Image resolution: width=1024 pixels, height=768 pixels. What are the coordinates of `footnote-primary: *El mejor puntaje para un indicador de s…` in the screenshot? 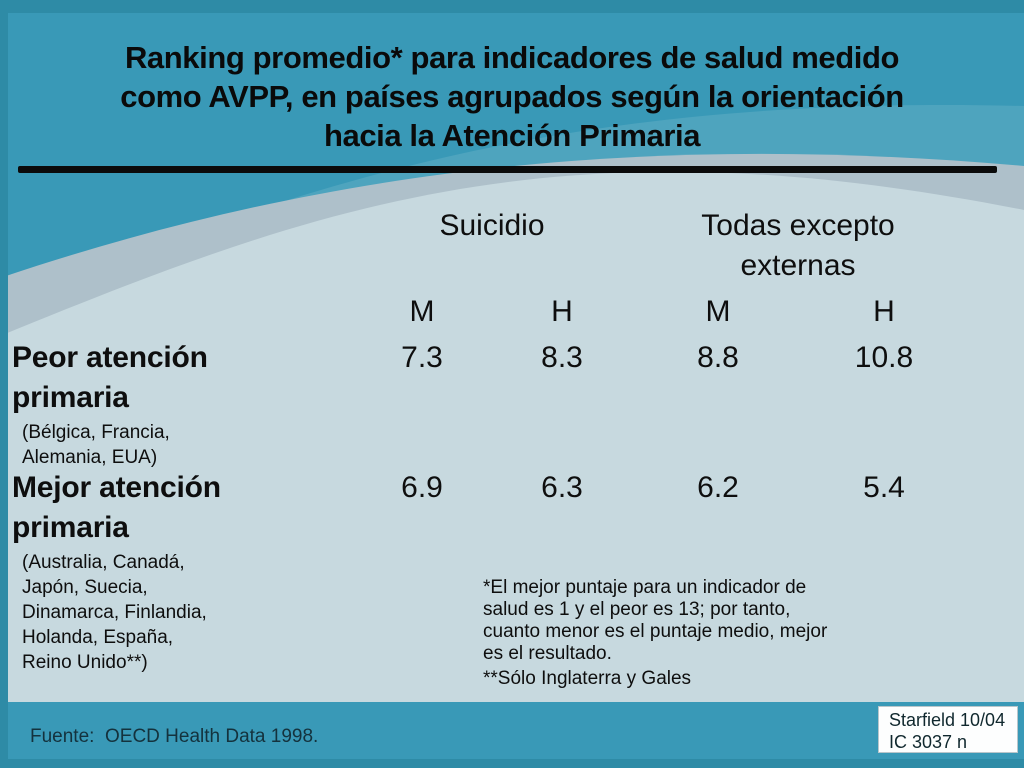 It's located at (655, 620).